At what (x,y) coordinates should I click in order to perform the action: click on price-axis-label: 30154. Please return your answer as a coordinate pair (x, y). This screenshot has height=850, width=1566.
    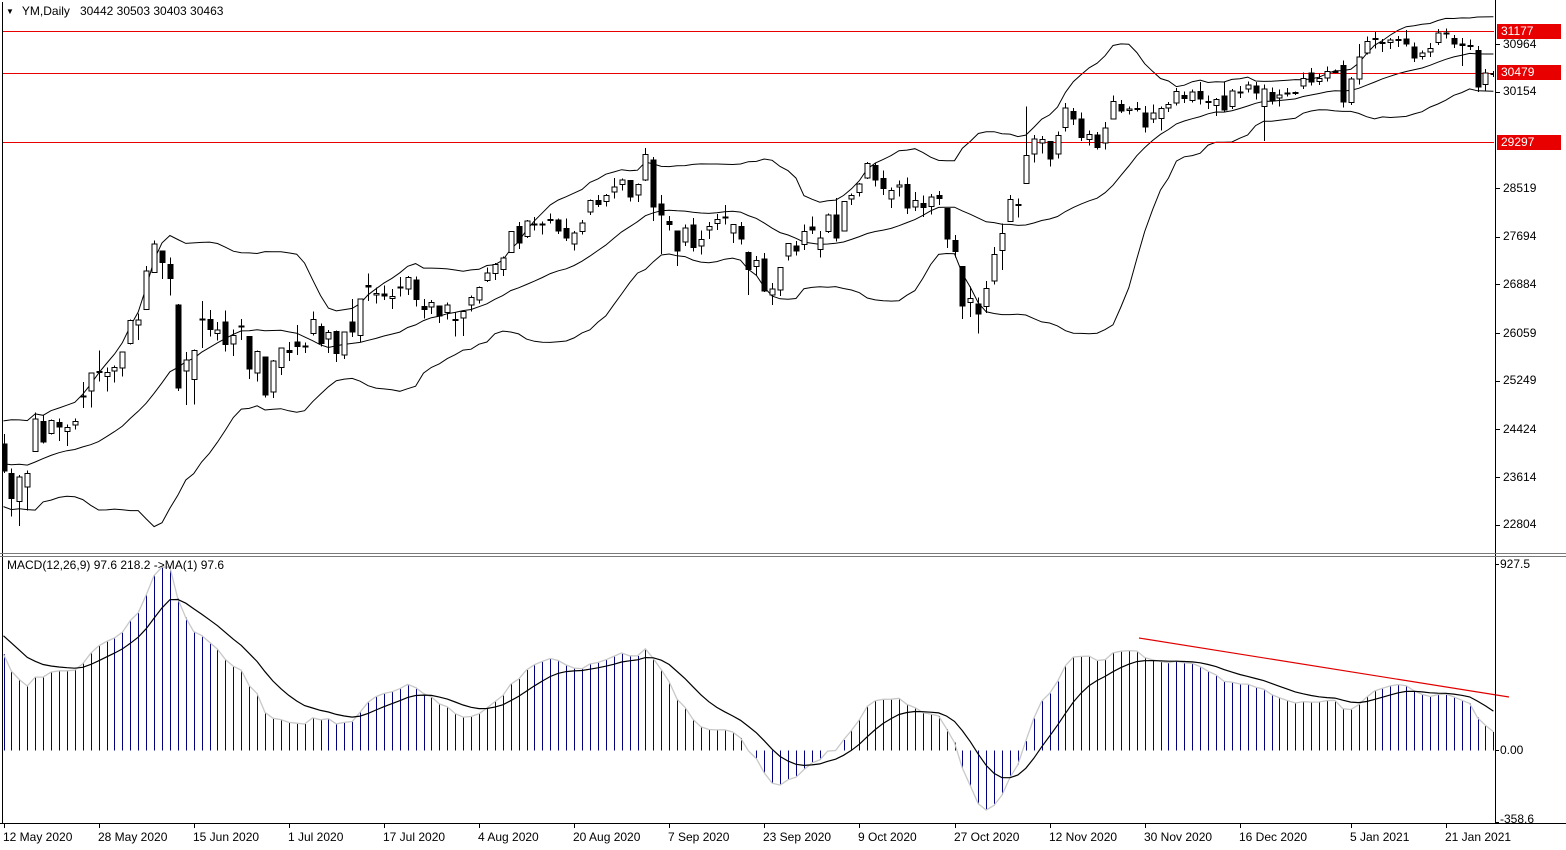
    Looking at the image, I should click on (1520, 91).